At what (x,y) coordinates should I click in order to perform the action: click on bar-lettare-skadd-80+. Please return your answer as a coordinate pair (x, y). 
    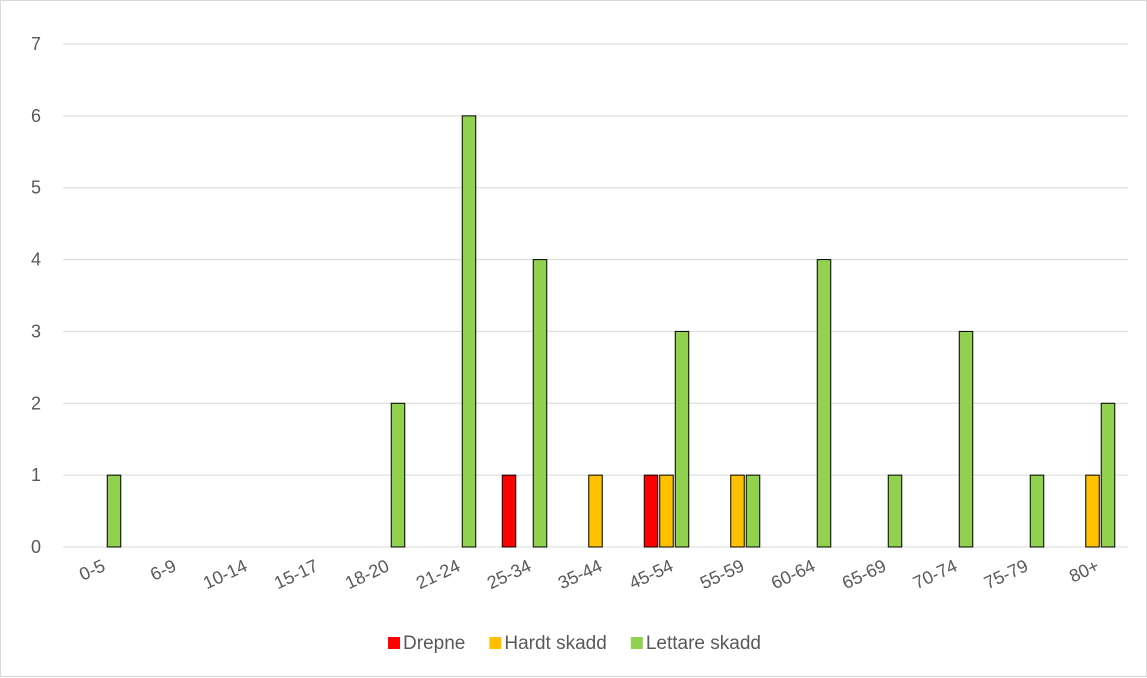
    Looking at the image, I should click on (1108, 475).